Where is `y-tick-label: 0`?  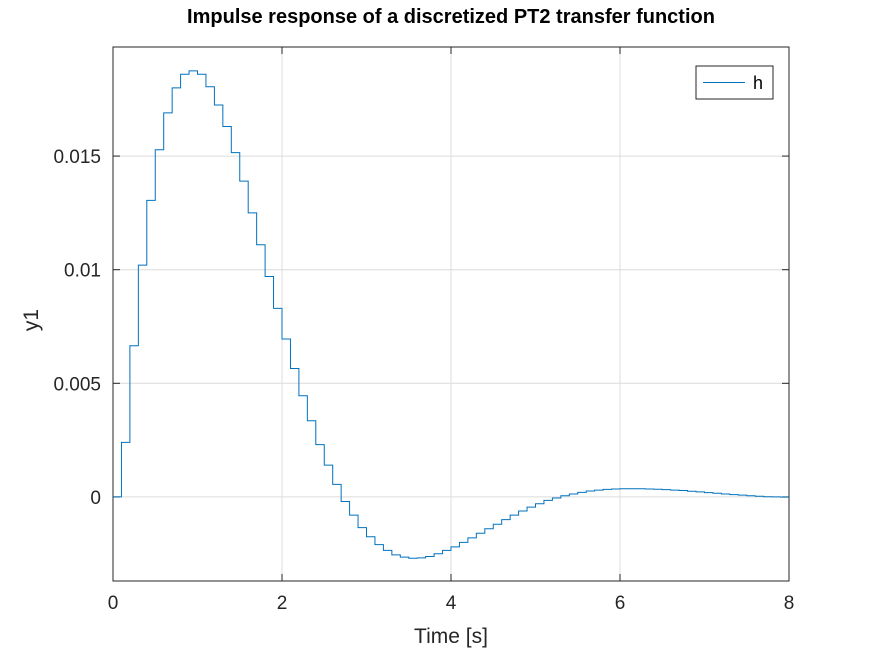 y-tick-label: 0 is located at coordinates (95, 498).